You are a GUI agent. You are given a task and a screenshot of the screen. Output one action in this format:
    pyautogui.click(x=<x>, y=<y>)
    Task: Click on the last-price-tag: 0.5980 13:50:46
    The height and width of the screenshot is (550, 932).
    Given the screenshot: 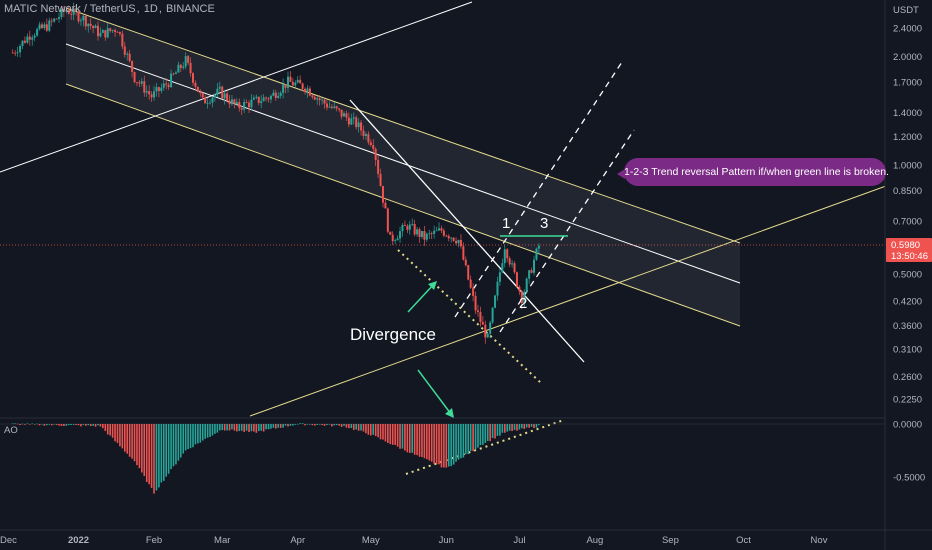 What is the action you would take?
    pyautogui.click(x=909, y=250)
    